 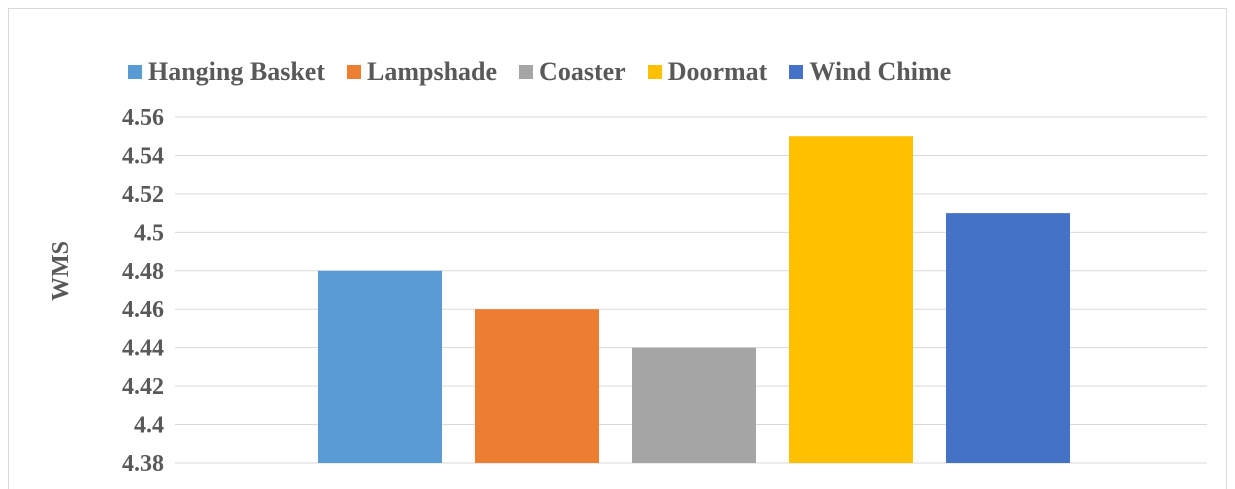 I want to click on legend-label: Coaster, so click(x=582, y=71).